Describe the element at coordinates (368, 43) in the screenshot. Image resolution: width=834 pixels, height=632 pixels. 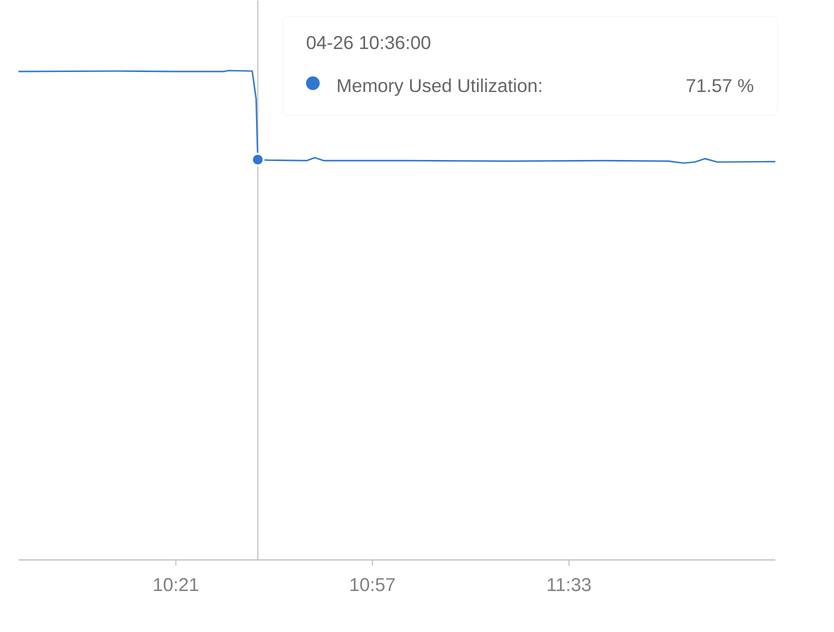
I see `text: 04-26 10:36:00` at that location.